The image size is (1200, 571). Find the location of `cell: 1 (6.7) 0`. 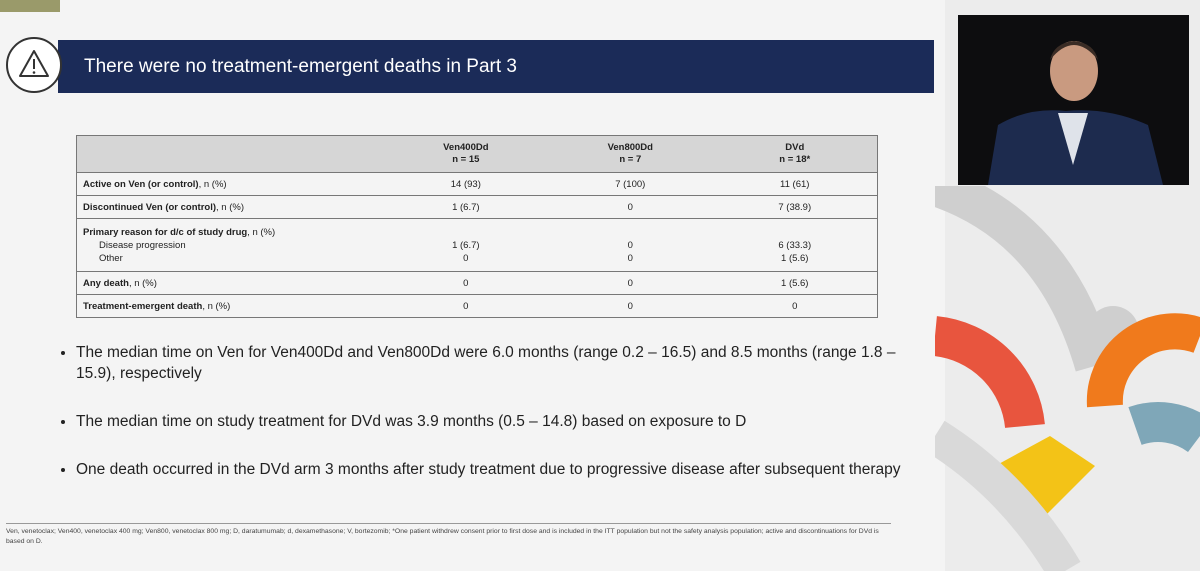

cell: 1 (6.7) 0 is located at coordinates (466, 245).